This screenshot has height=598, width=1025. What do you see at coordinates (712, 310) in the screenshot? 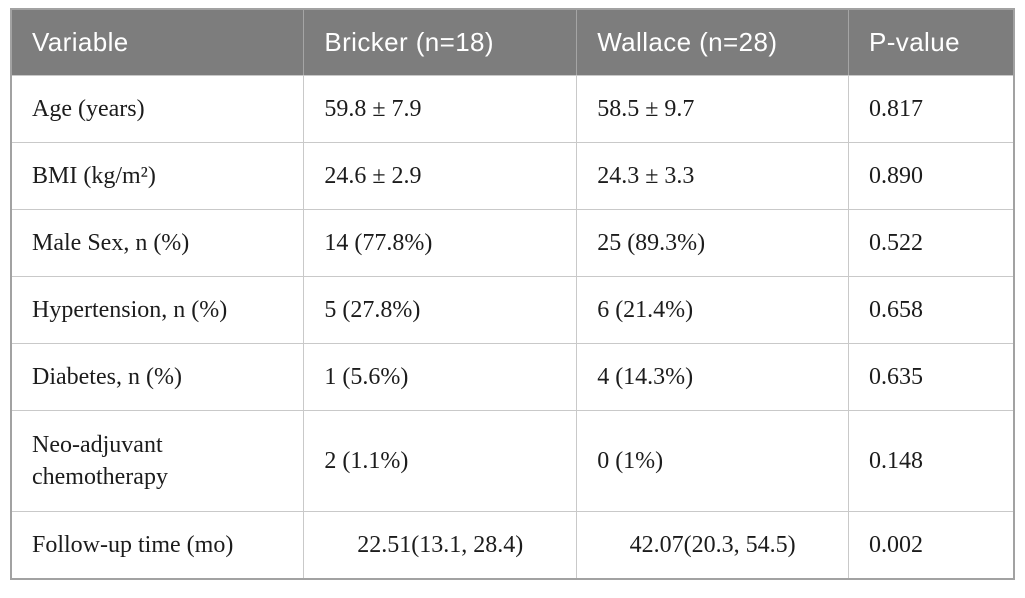
I see `cell-wallace: 6 (21.4%)` at bounding box center [712, 310].